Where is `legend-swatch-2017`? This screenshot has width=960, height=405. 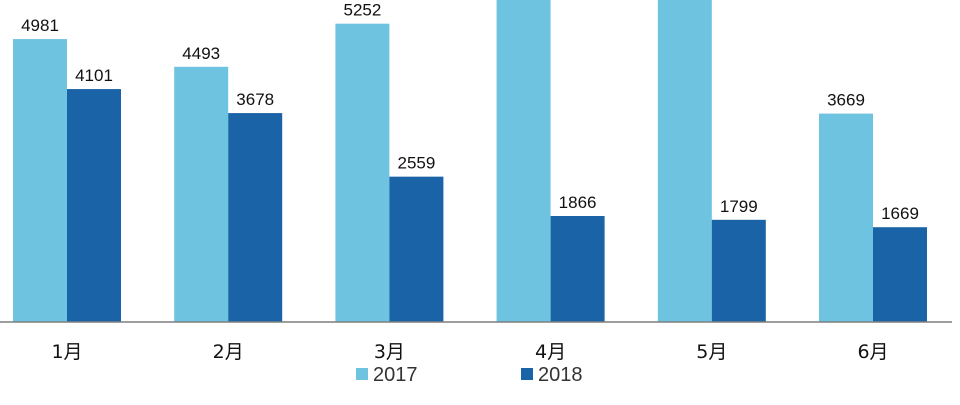
legend-swatch-2017 is located at coordinates (362, 374).